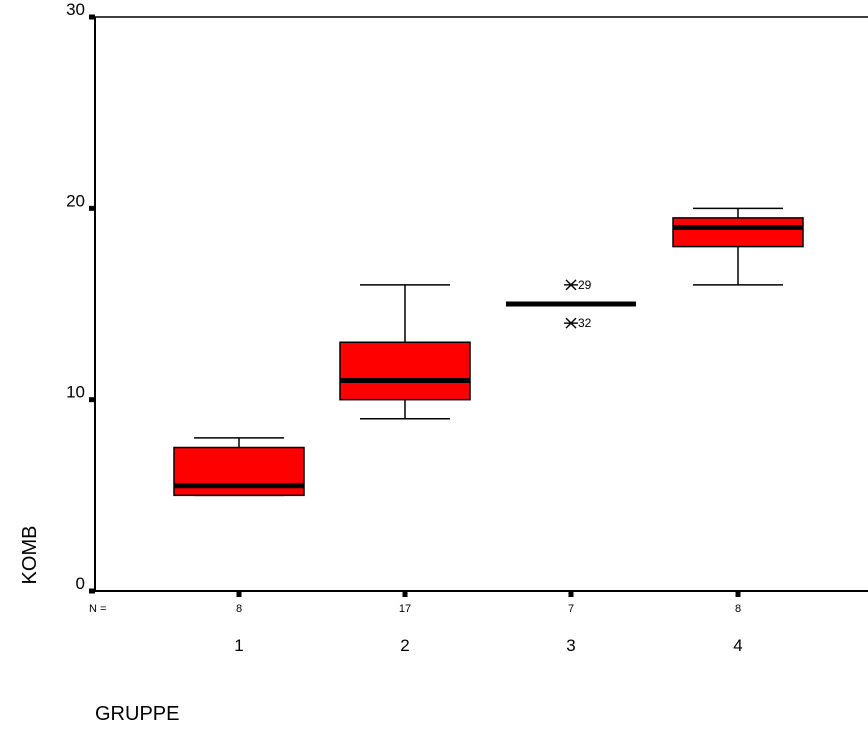 This screenshot has height=729, width=868. I want to click on y-tick-label-10: 10, so click(75, 392).